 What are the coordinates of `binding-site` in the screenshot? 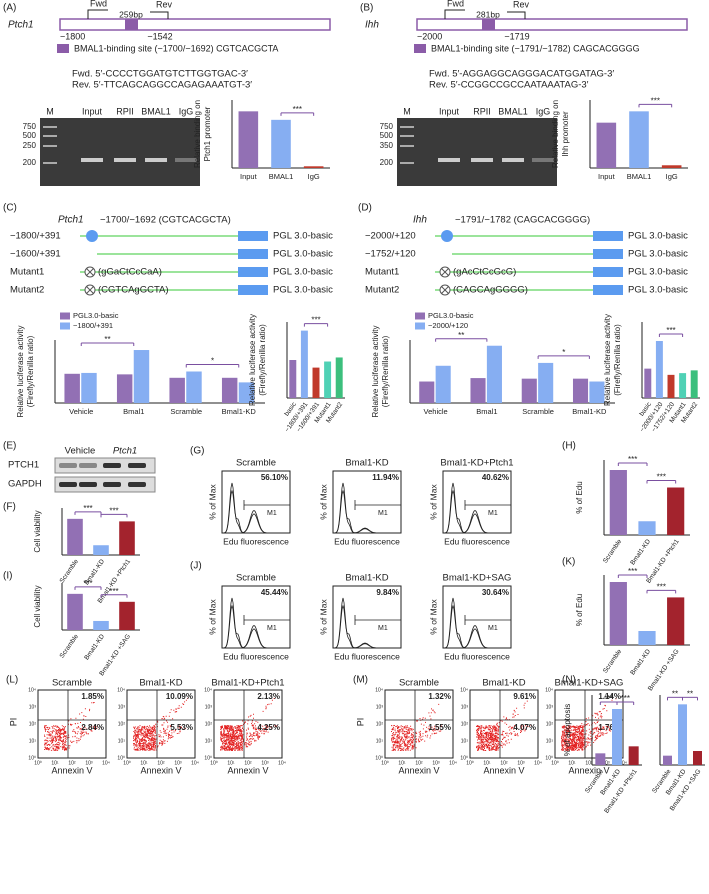 It's located at (488, 24).